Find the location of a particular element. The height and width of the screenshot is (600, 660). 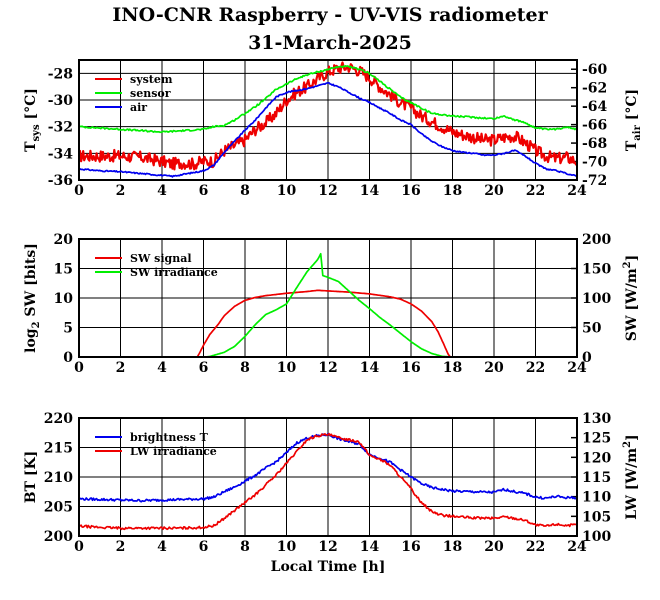

x-axis-label: Local Time [h] is located at coordinates (328, 567).